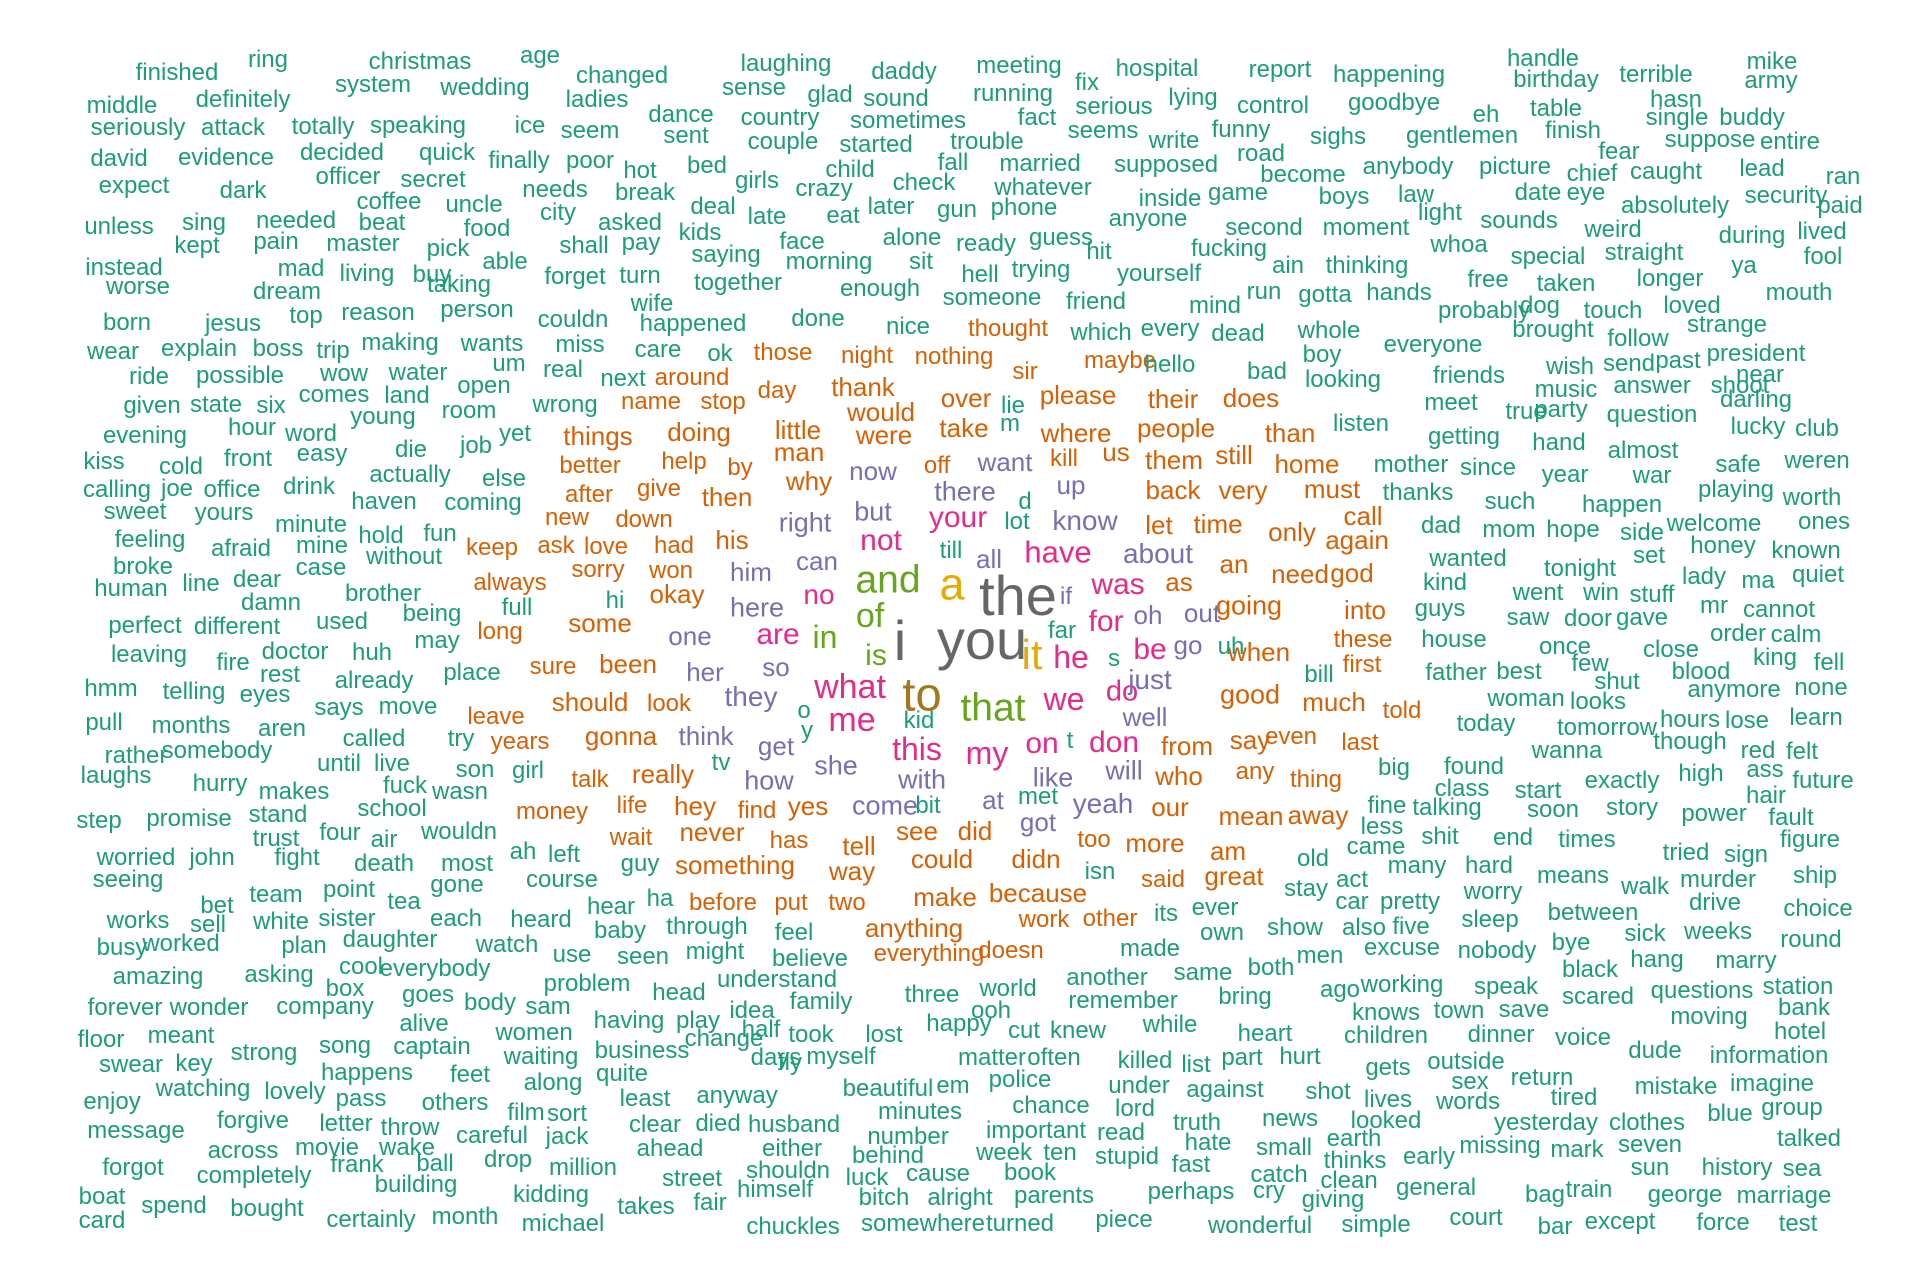  Describe the element at coordinates (1053, 777) in the screenshot. I see `word-like: like` at that location.